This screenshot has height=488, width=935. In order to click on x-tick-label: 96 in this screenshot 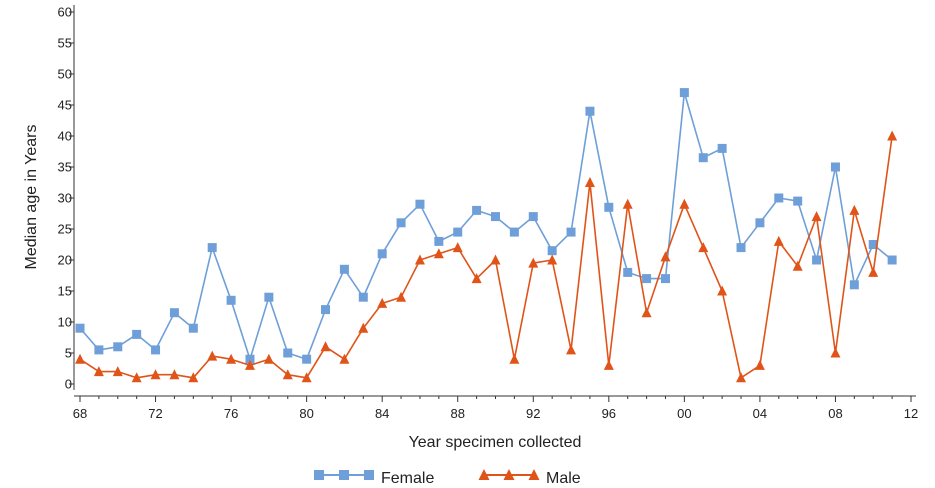, I will do `click(609, 413)`.